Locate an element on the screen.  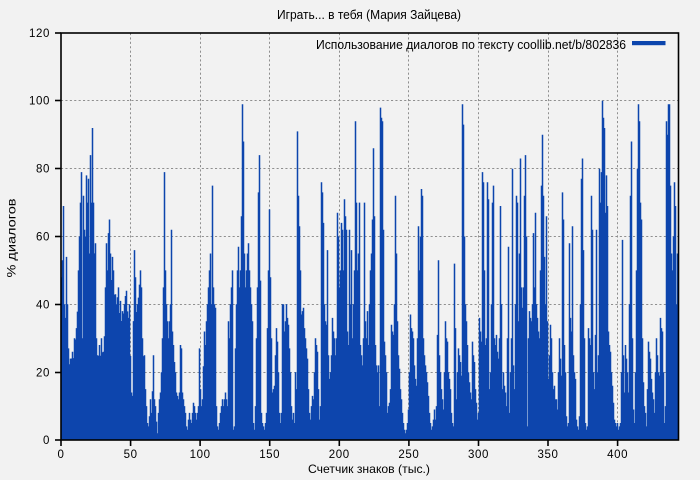
svg-text:Играть... в тебя (Мария Зайцев: Играть... в тебя (Мария Зайцева) is located at coordinates (369, 14).